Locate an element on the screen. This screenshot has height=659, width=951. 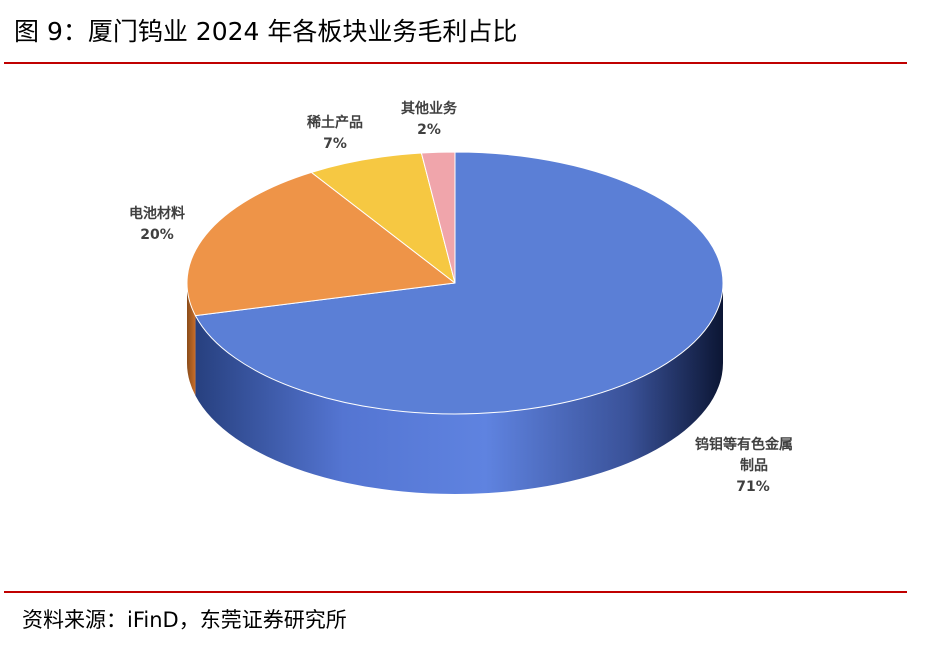
pie-label-name: 稀土产品 is located at coordinates (335, 122).